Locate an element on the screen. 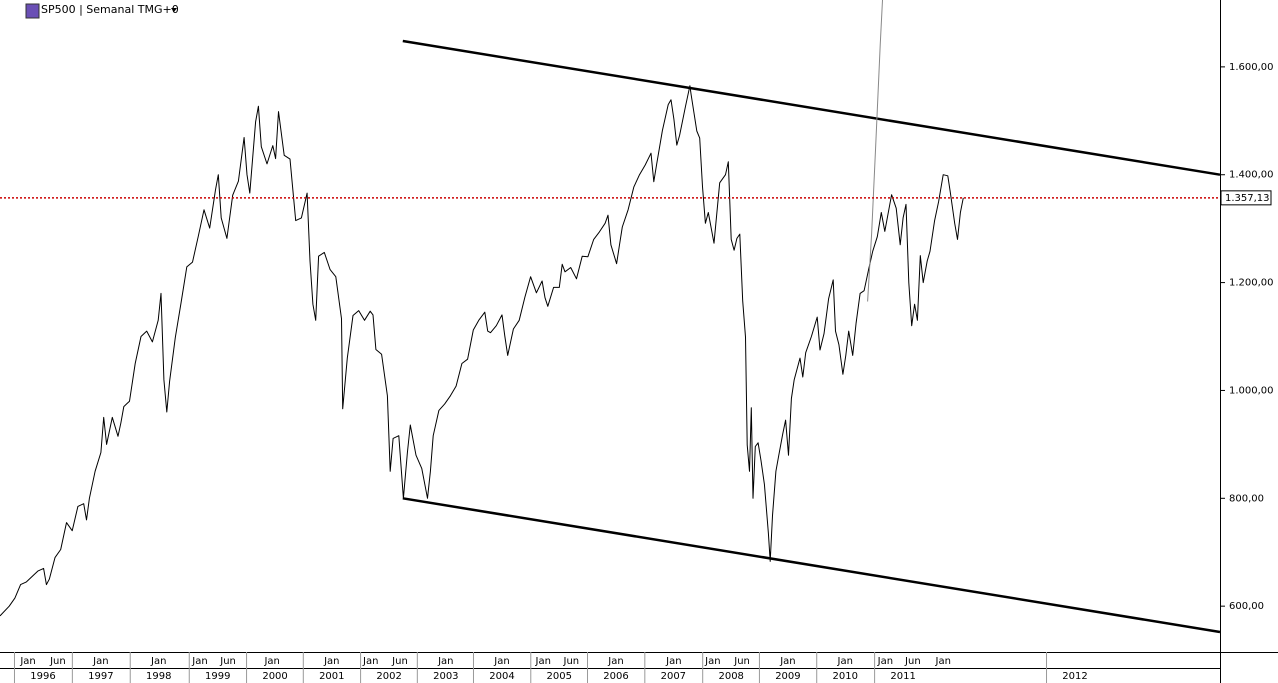 Image resolution: width=1278 pixels, height=683 pixels. x-tick-label: 2000 is located at coordinates (274, 676).